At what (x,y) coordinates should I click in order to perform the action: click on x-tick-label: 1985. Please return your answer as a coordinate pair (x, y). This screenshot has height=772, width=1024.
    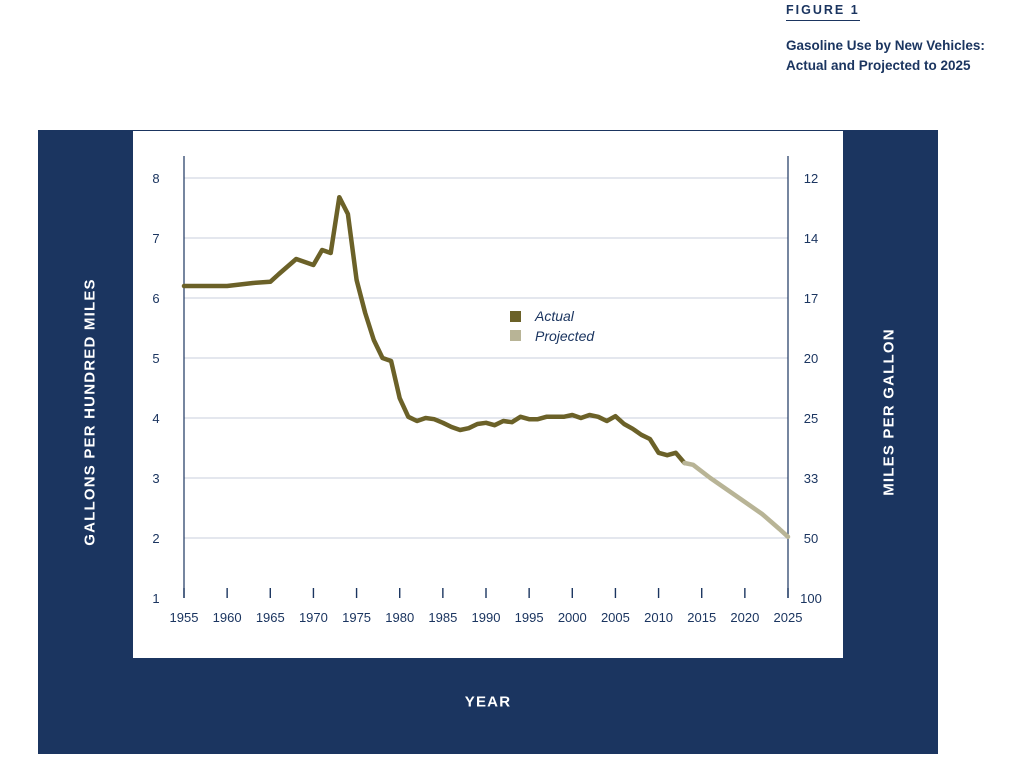
    Looking at the image, I should click on (442, 617).